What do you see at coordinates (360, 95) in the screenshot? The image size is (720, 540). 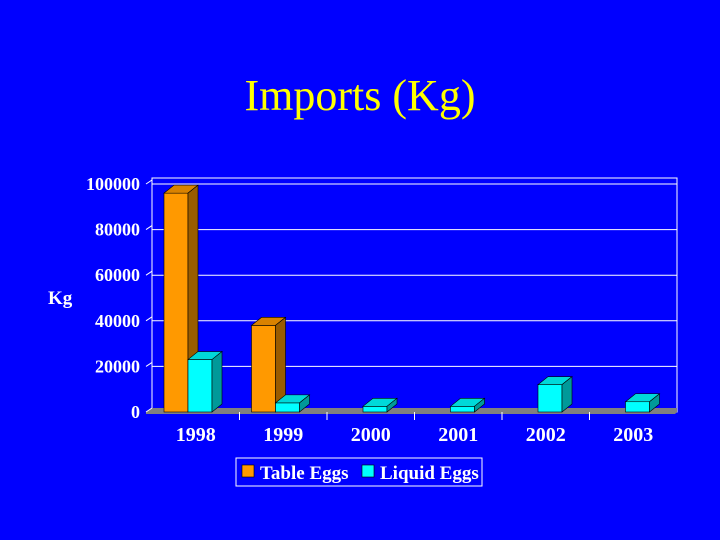 I see `slide-title: Imports (Kg)` at bounding box center [360, 95].